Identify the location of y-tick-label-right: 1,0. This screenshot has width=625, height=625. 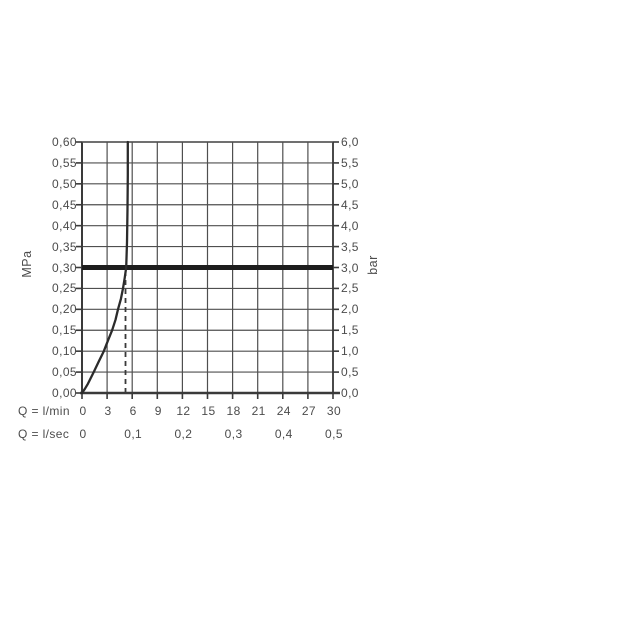
(350, 351).